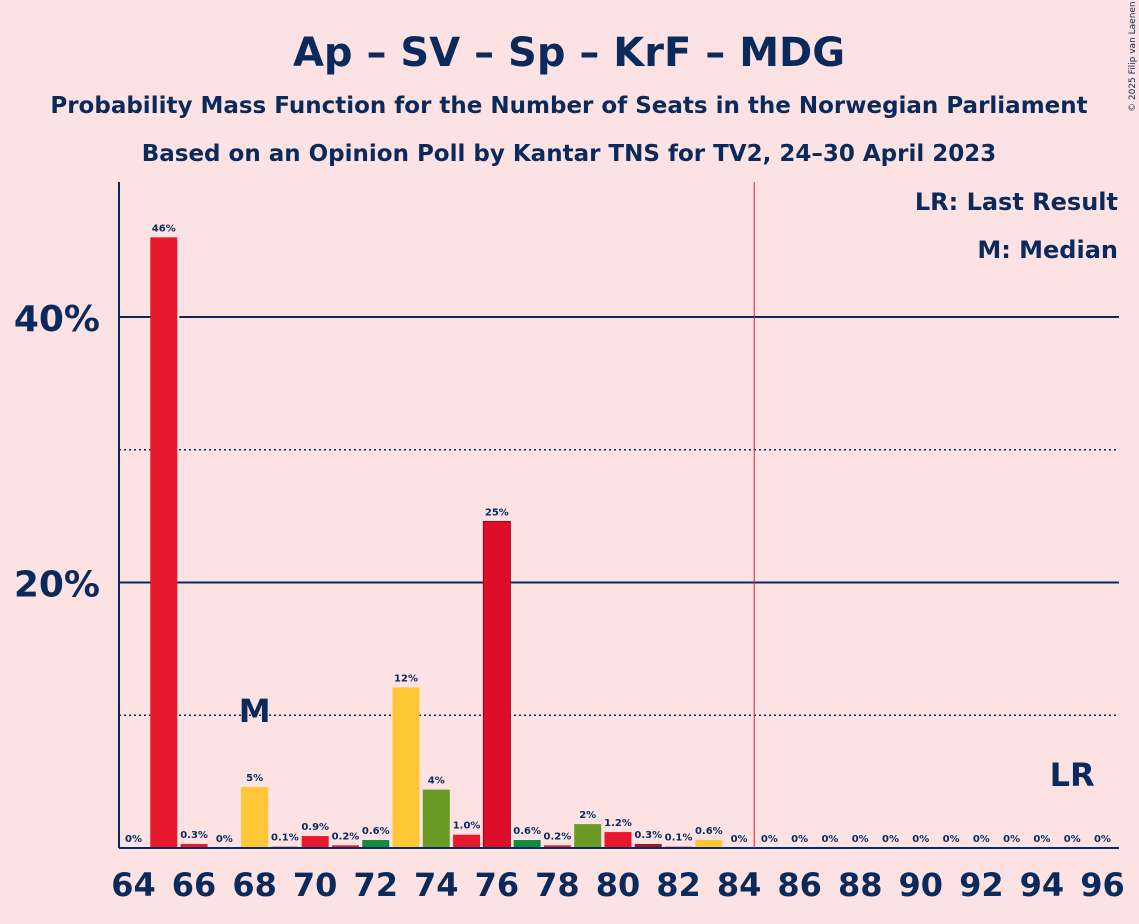 The width and height of the screenshot is (1139, 924). What do you see at coordinates (739, 885) in the screenshot?
I see `x-tick-label: 84` at bounding box center [739, 885].